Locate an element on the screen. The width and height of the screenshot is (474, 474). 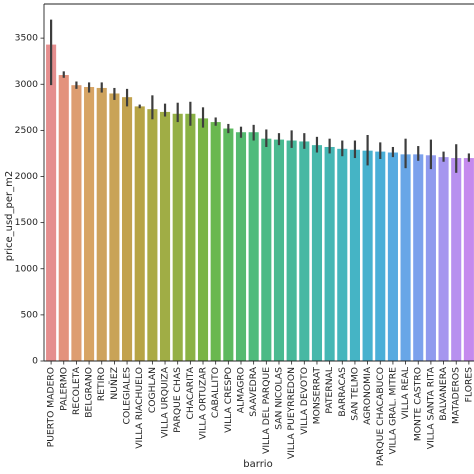
x-tick-label: CABALLITO is located at coordinates (215, 392).